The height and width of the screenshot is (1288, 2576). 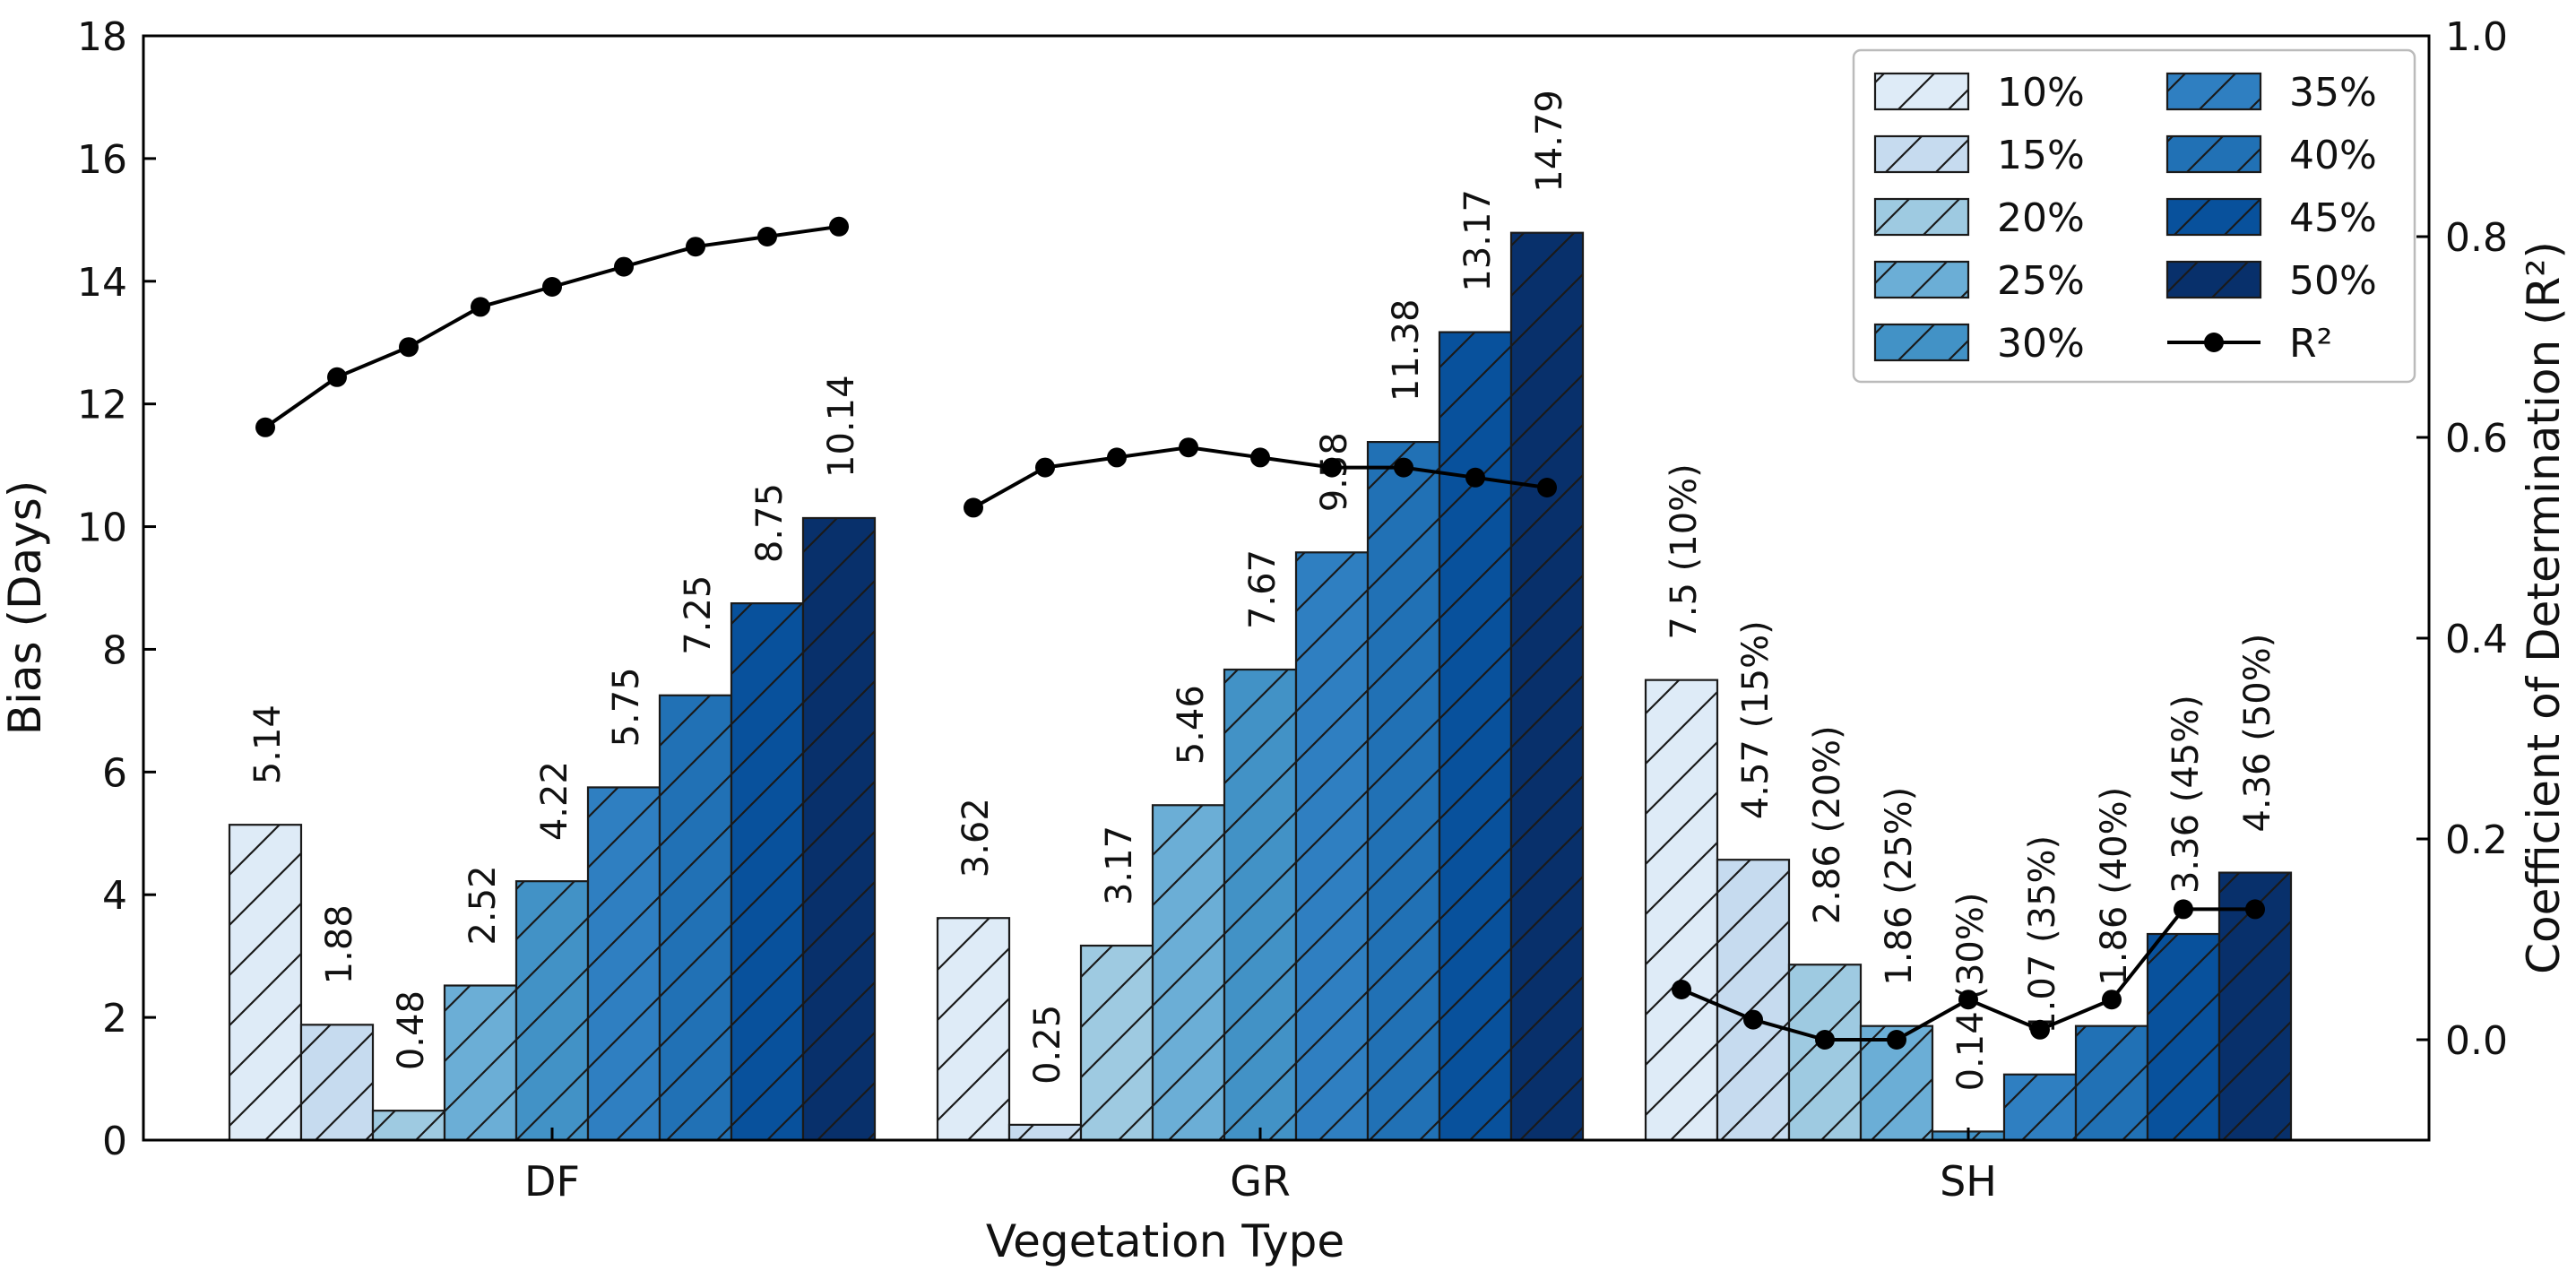 What do you see at coordinates (2134, 216) in the screenshot?
I see `legend-box` at bounding box center [2134, 216].